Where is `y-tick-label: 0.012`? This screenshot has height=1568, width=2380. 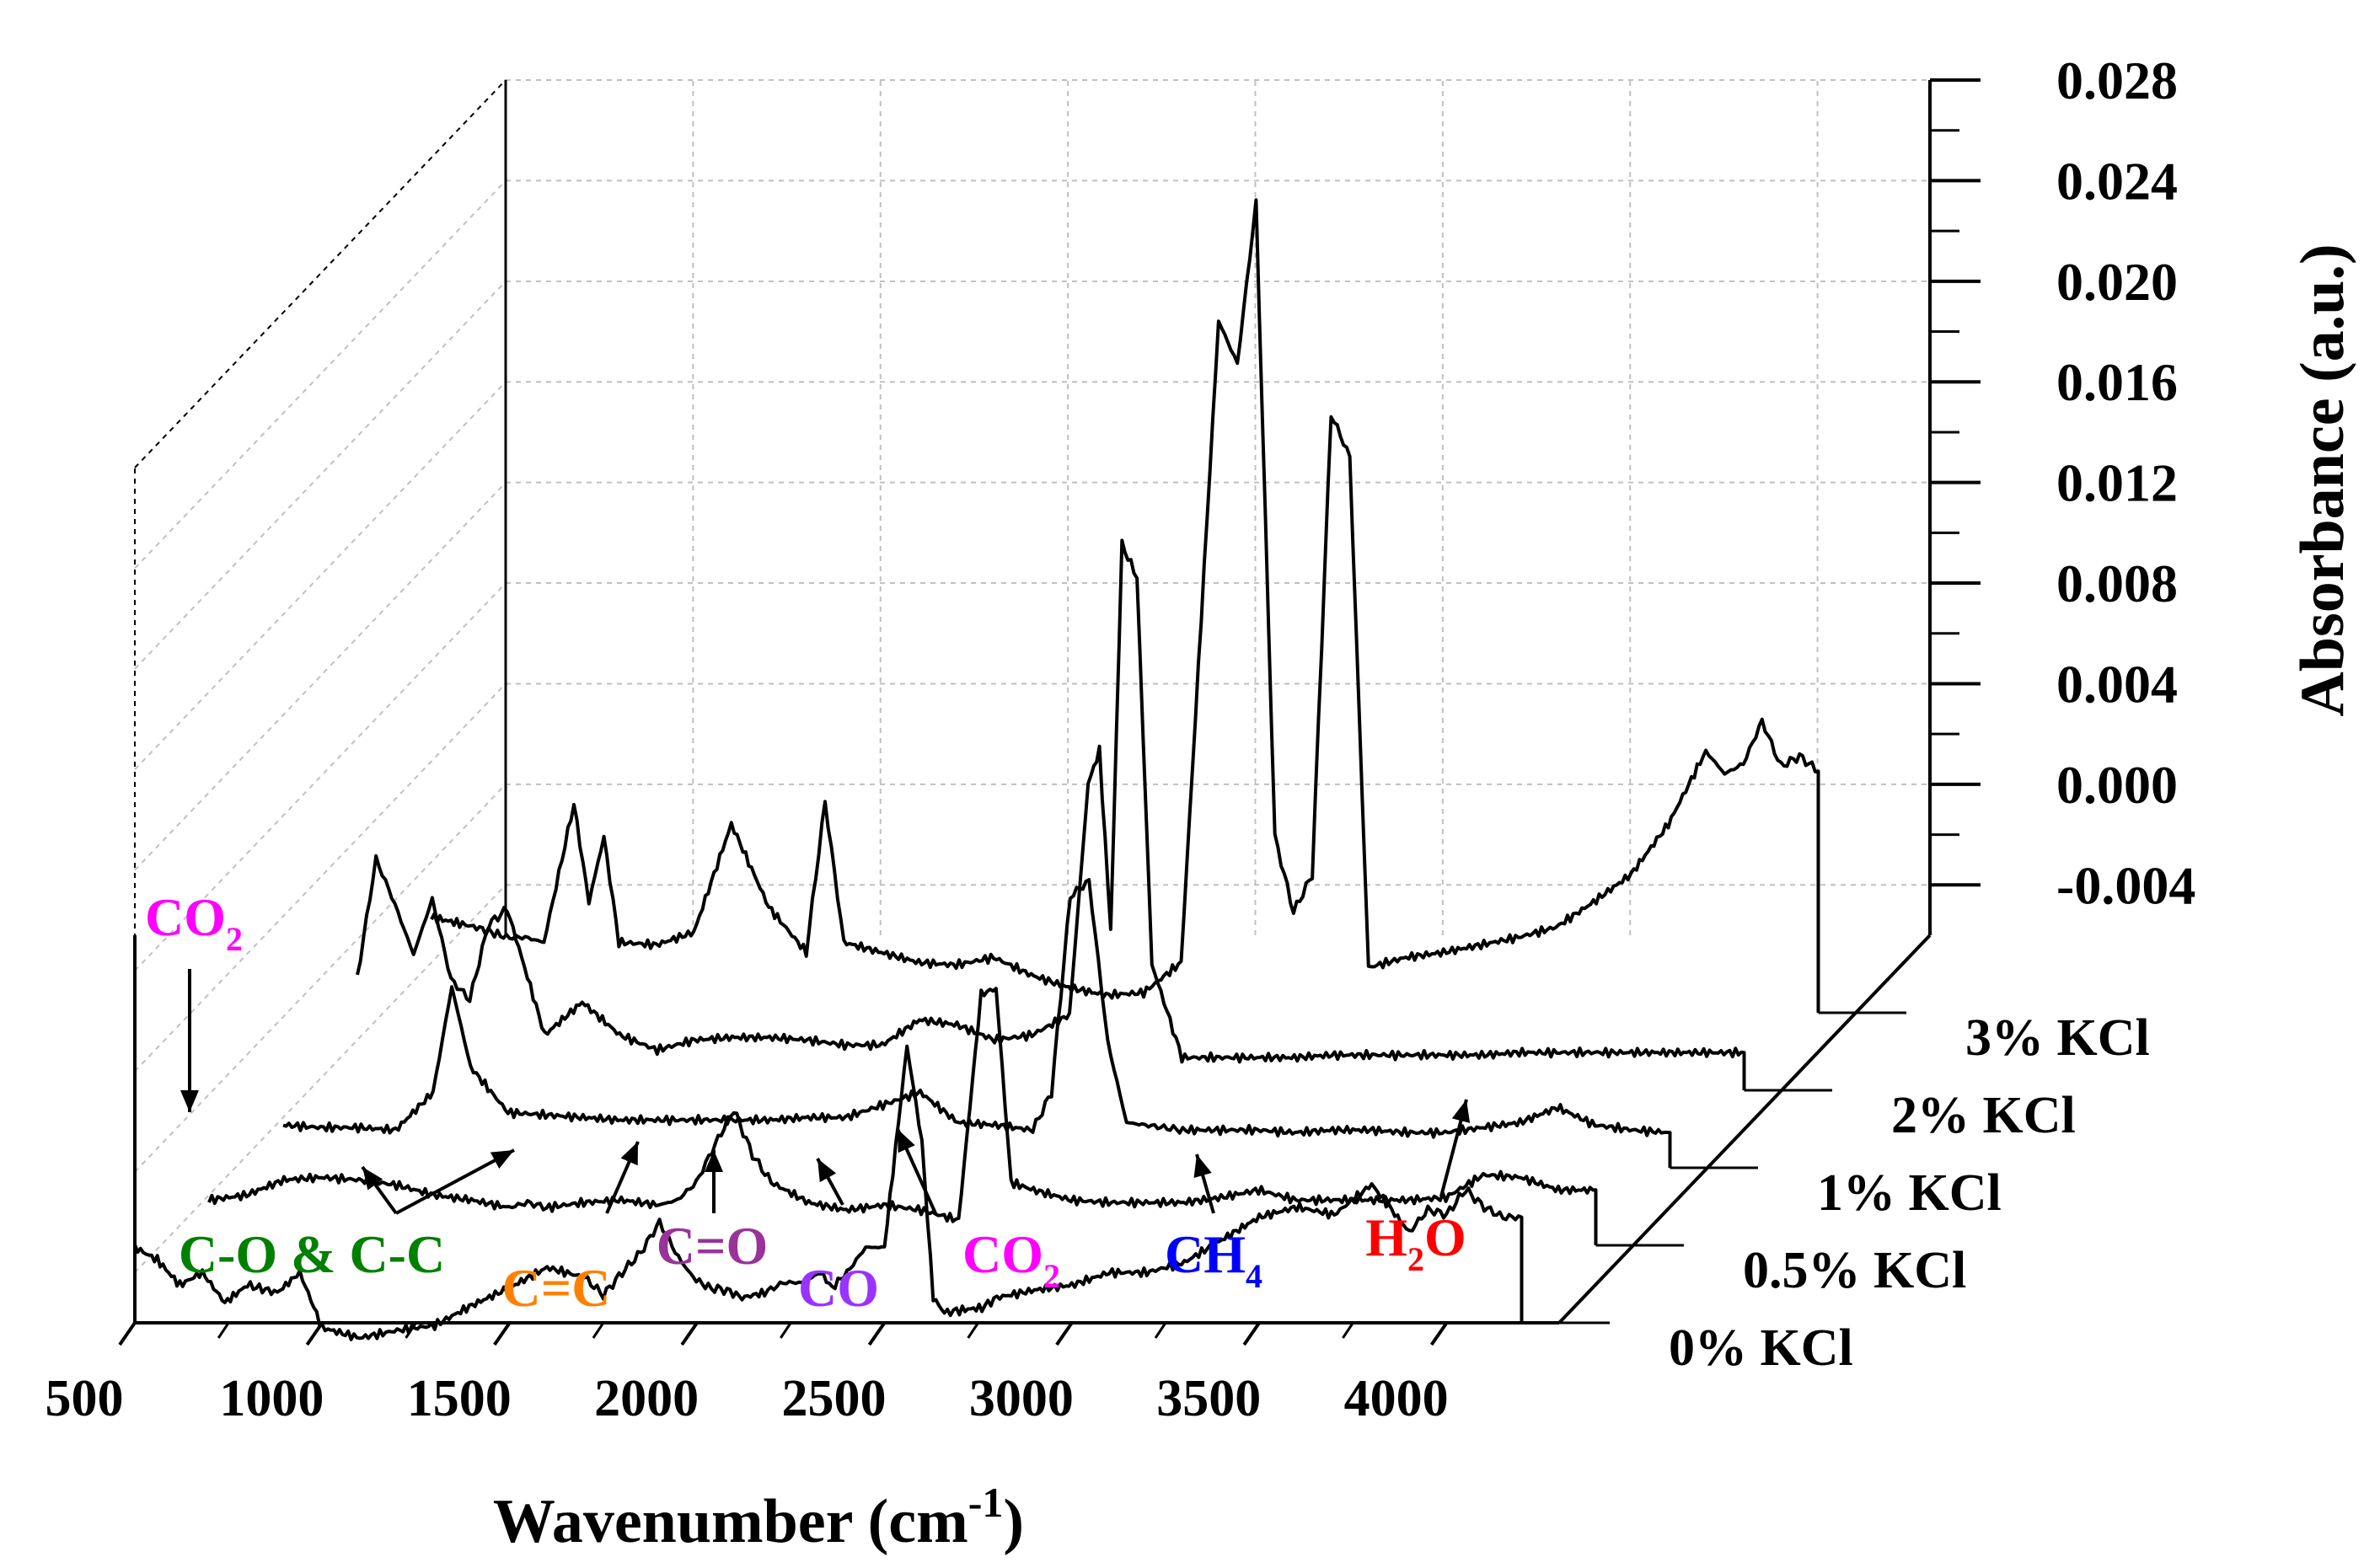
y-tick-label: 0.012 is located at coordinates (2117, 483).